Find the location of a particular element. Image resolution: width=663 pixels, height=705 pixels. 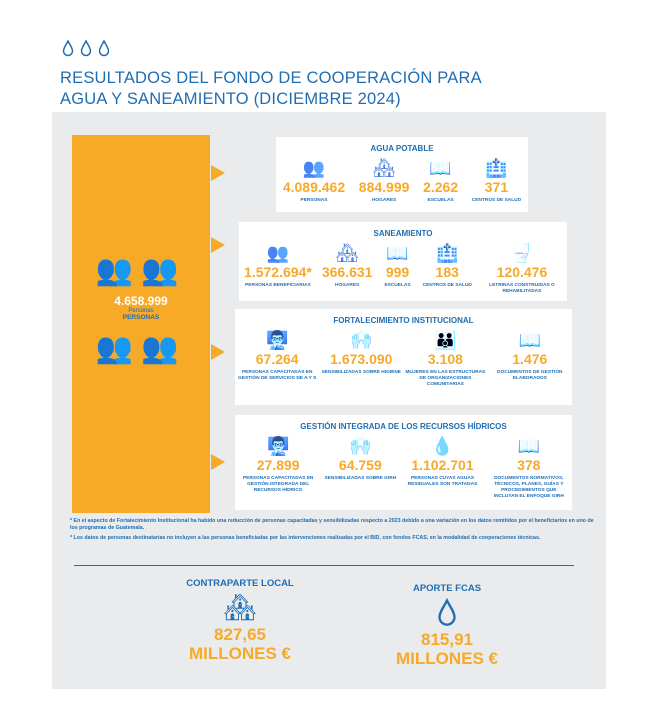

stat-item: 🏥 183 CENTROS DE SALUD is located at coordinates (447, 265).